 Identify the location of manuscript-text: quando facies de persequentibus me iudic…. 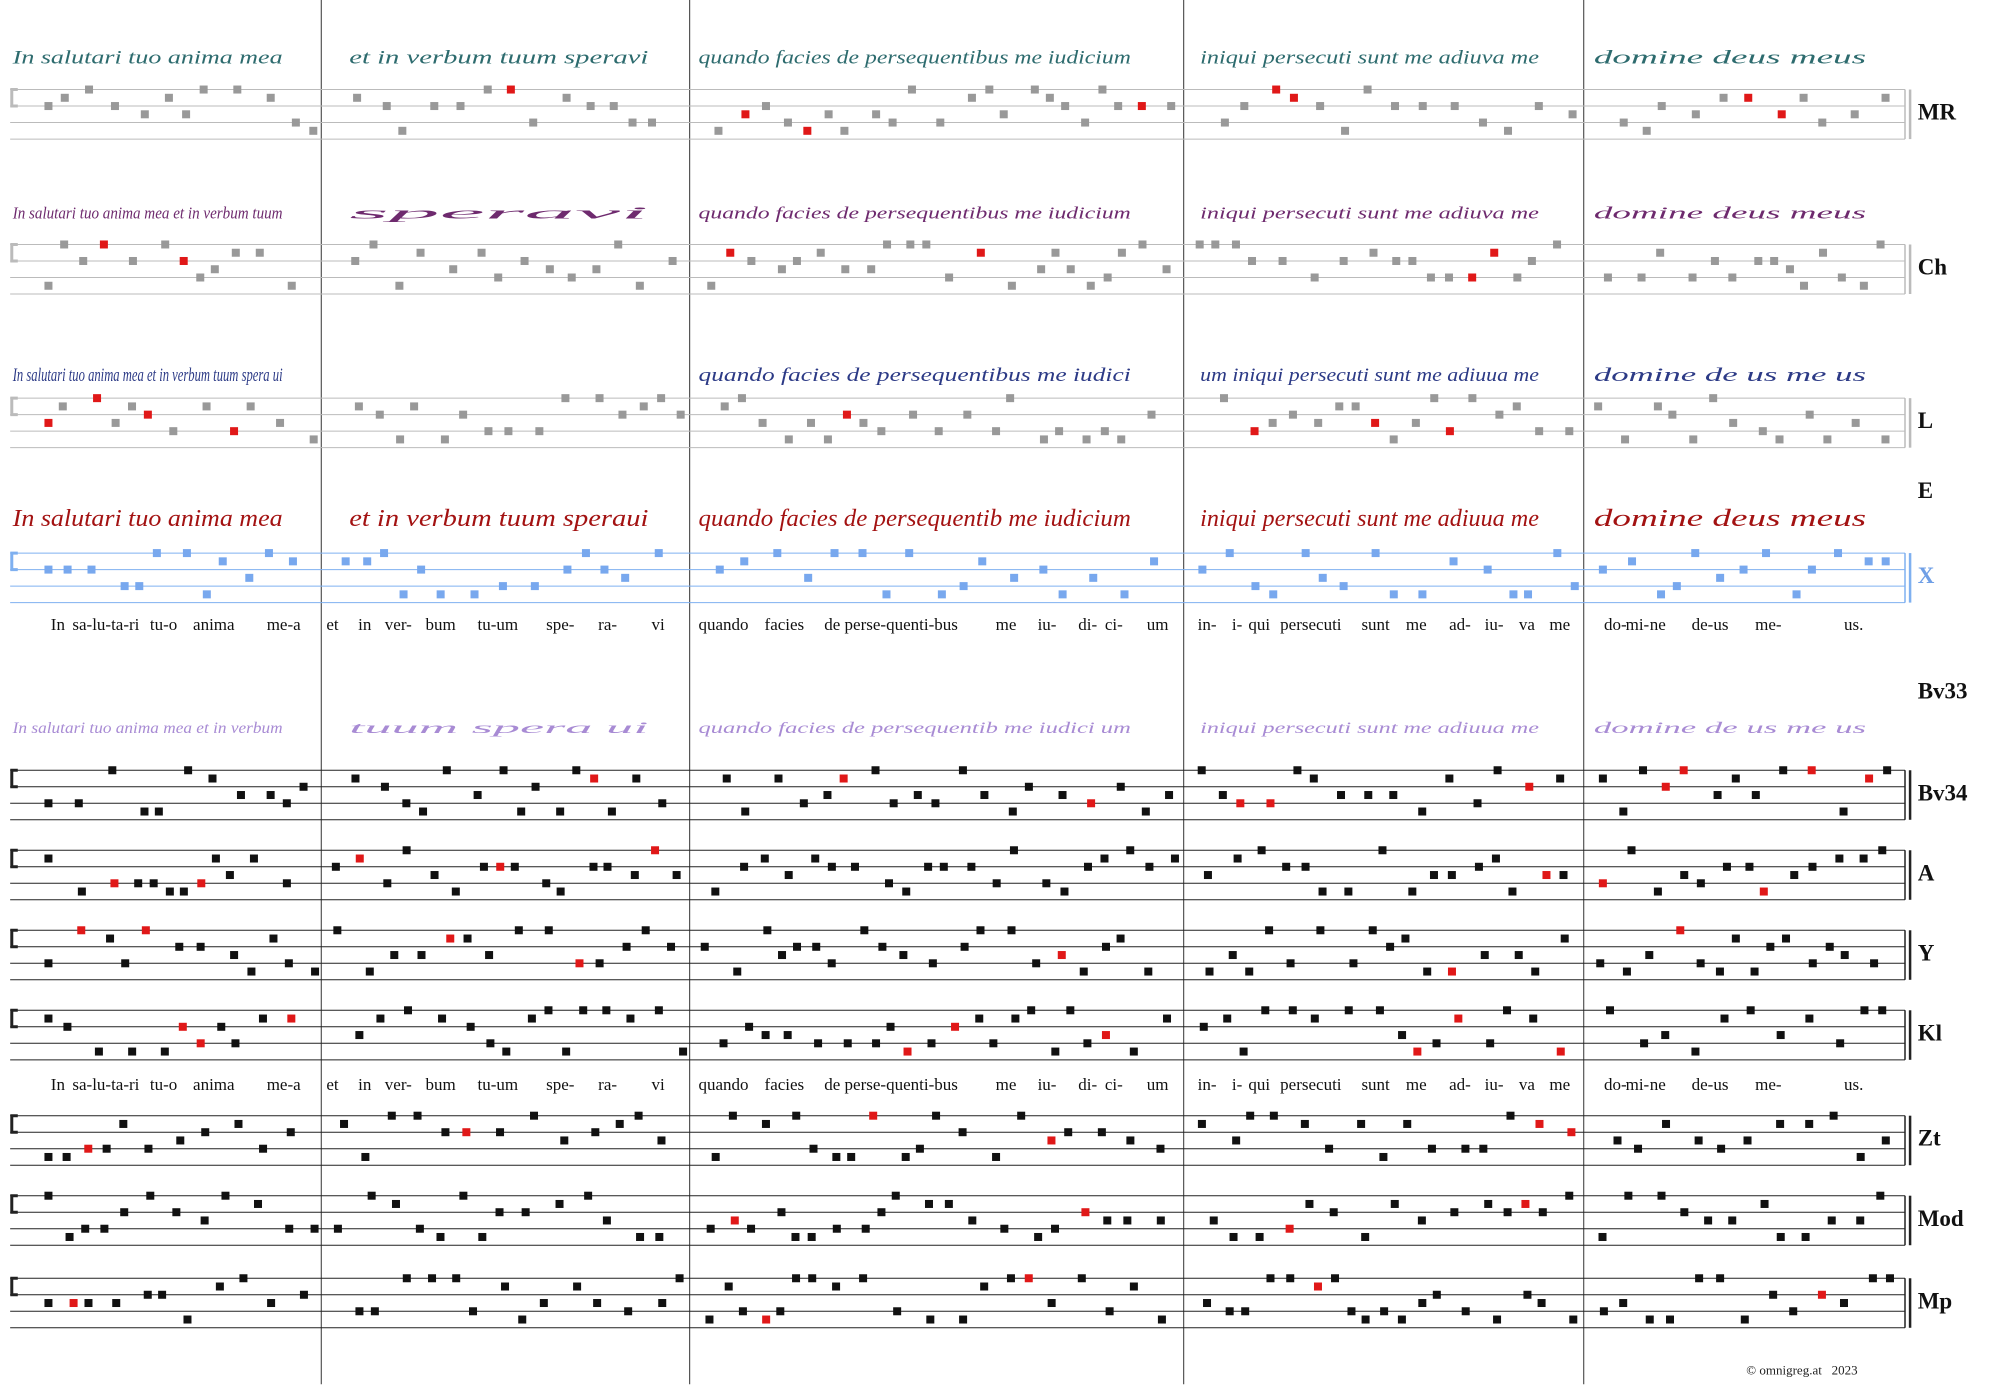
(915, 375).